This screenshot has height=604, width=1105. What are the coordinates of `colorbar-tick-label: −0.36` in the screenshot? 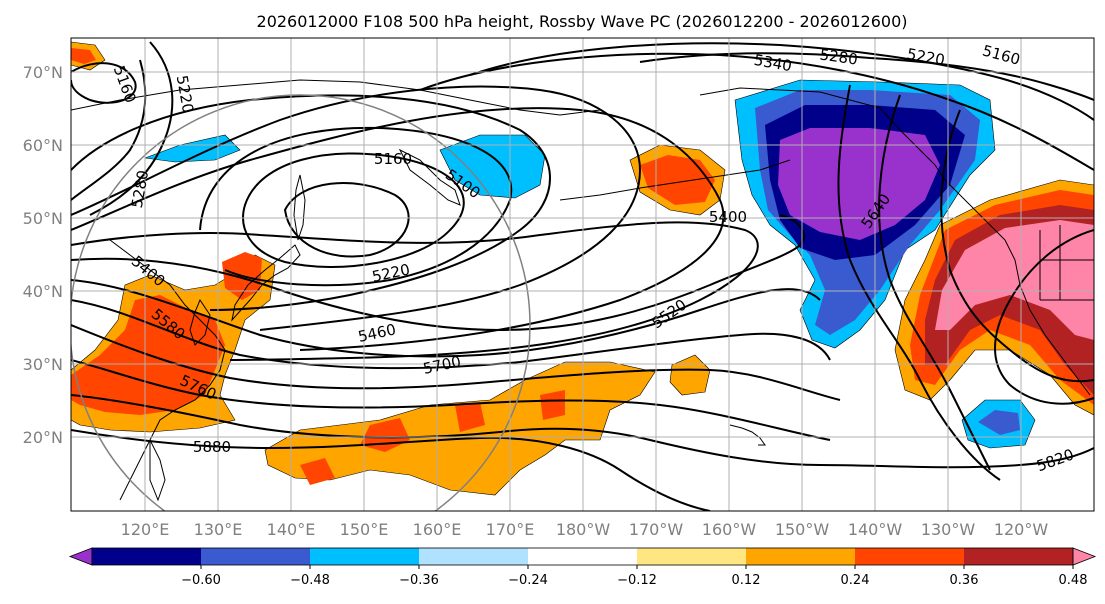 It's located at (419, 580).